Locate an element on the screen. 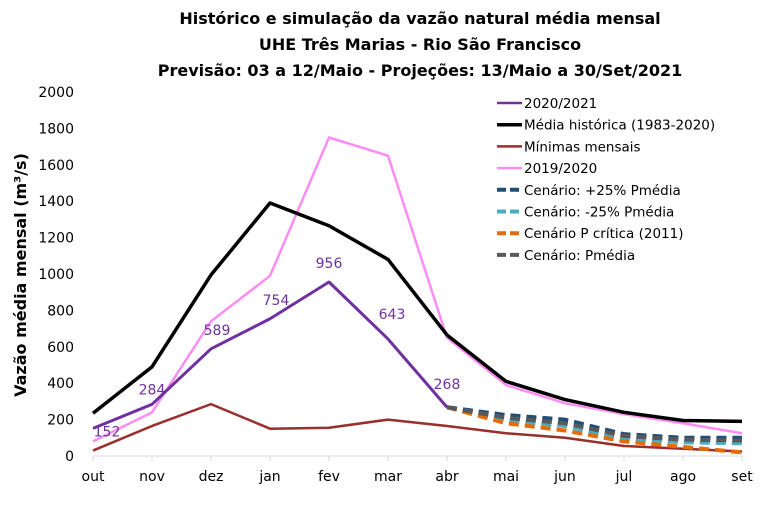  x-tick-label: jun is located at coordinates (564, 477).